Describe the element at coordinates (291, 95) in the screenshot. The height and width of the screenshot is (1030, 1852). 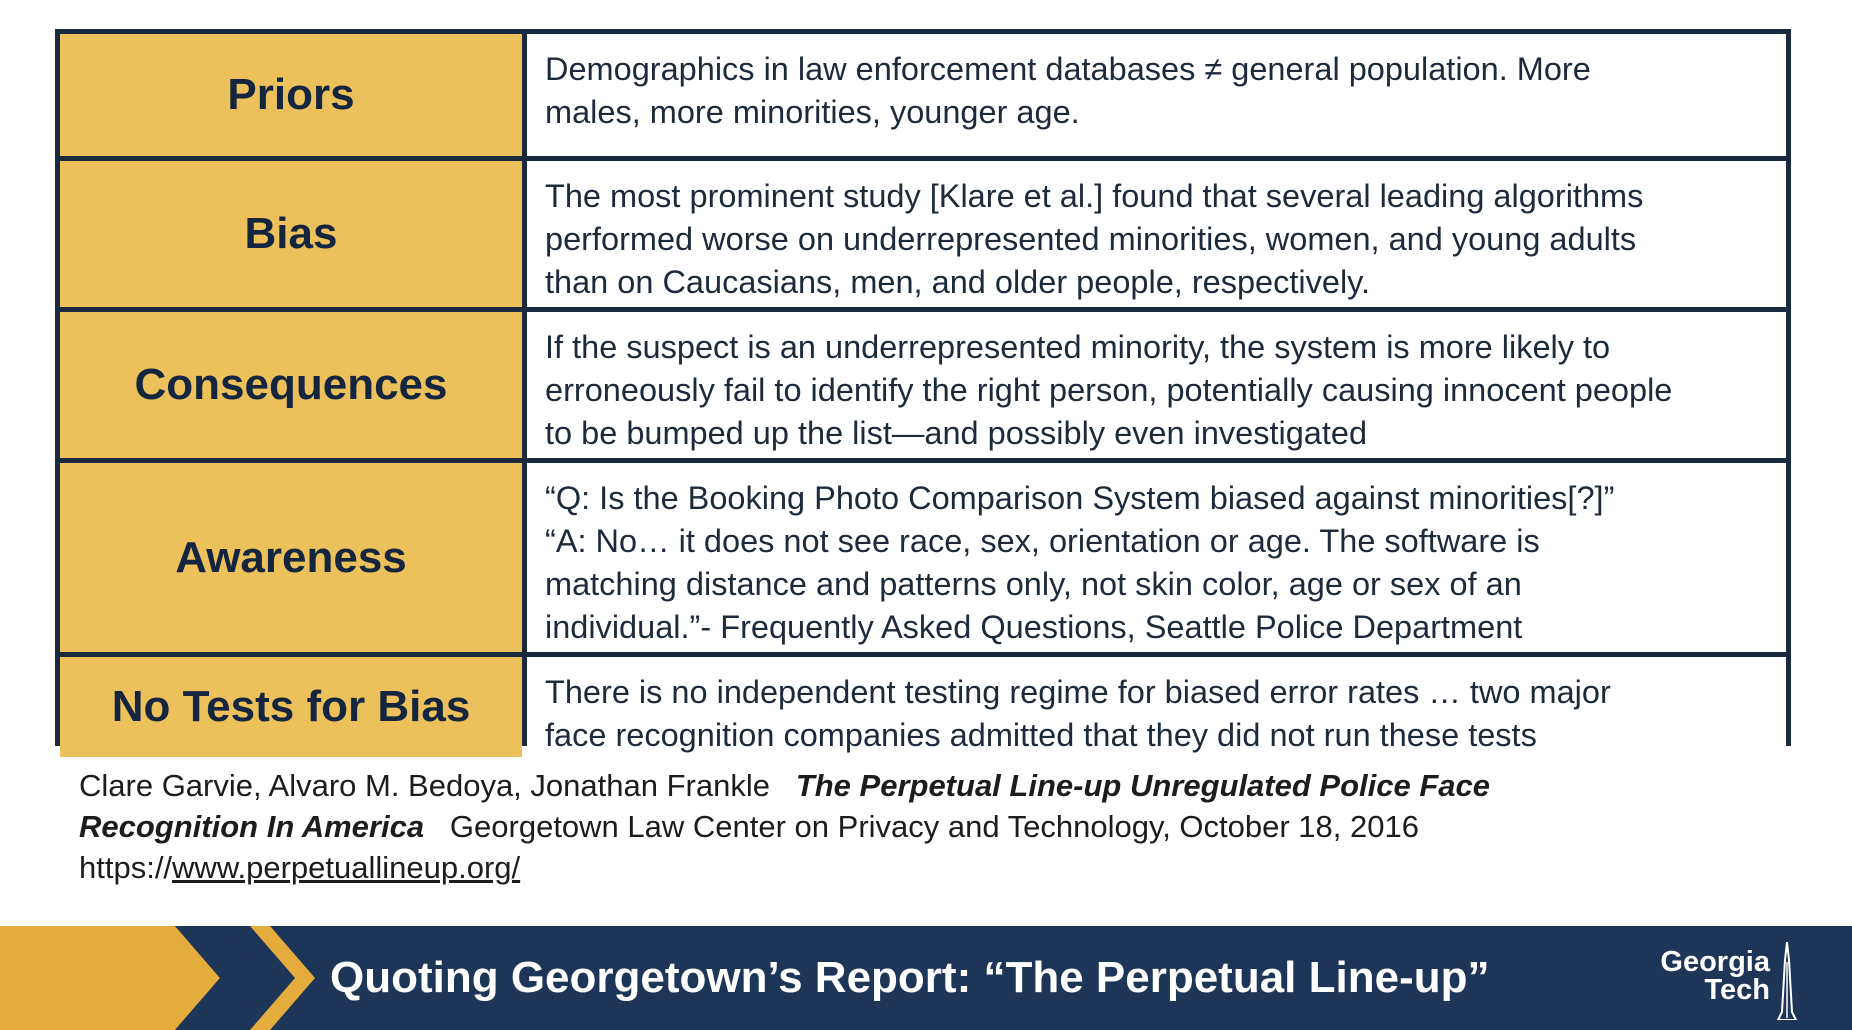
I see `row-label-priors: Priors` at that location.